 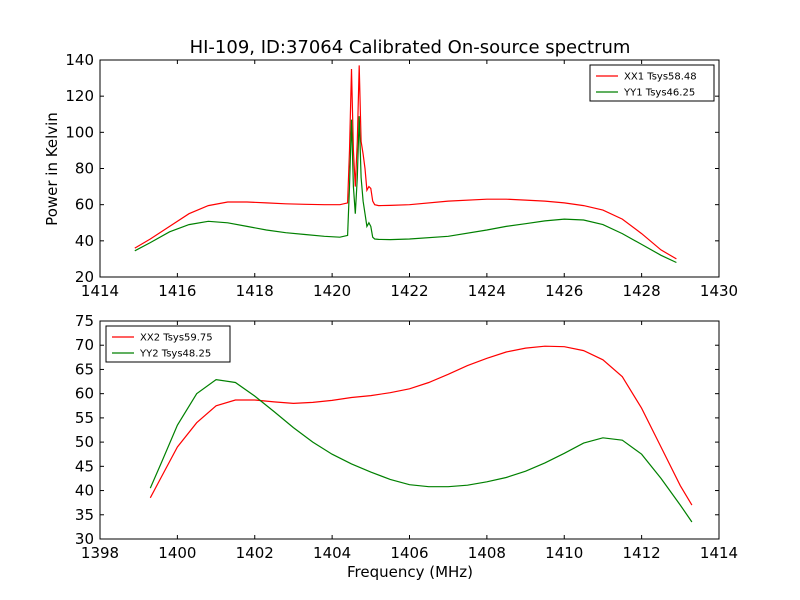 What do you see at coordinates (642, 291) in the screenshot?
I see `x-tick-label: 1428` at bounding box center [642, 291].